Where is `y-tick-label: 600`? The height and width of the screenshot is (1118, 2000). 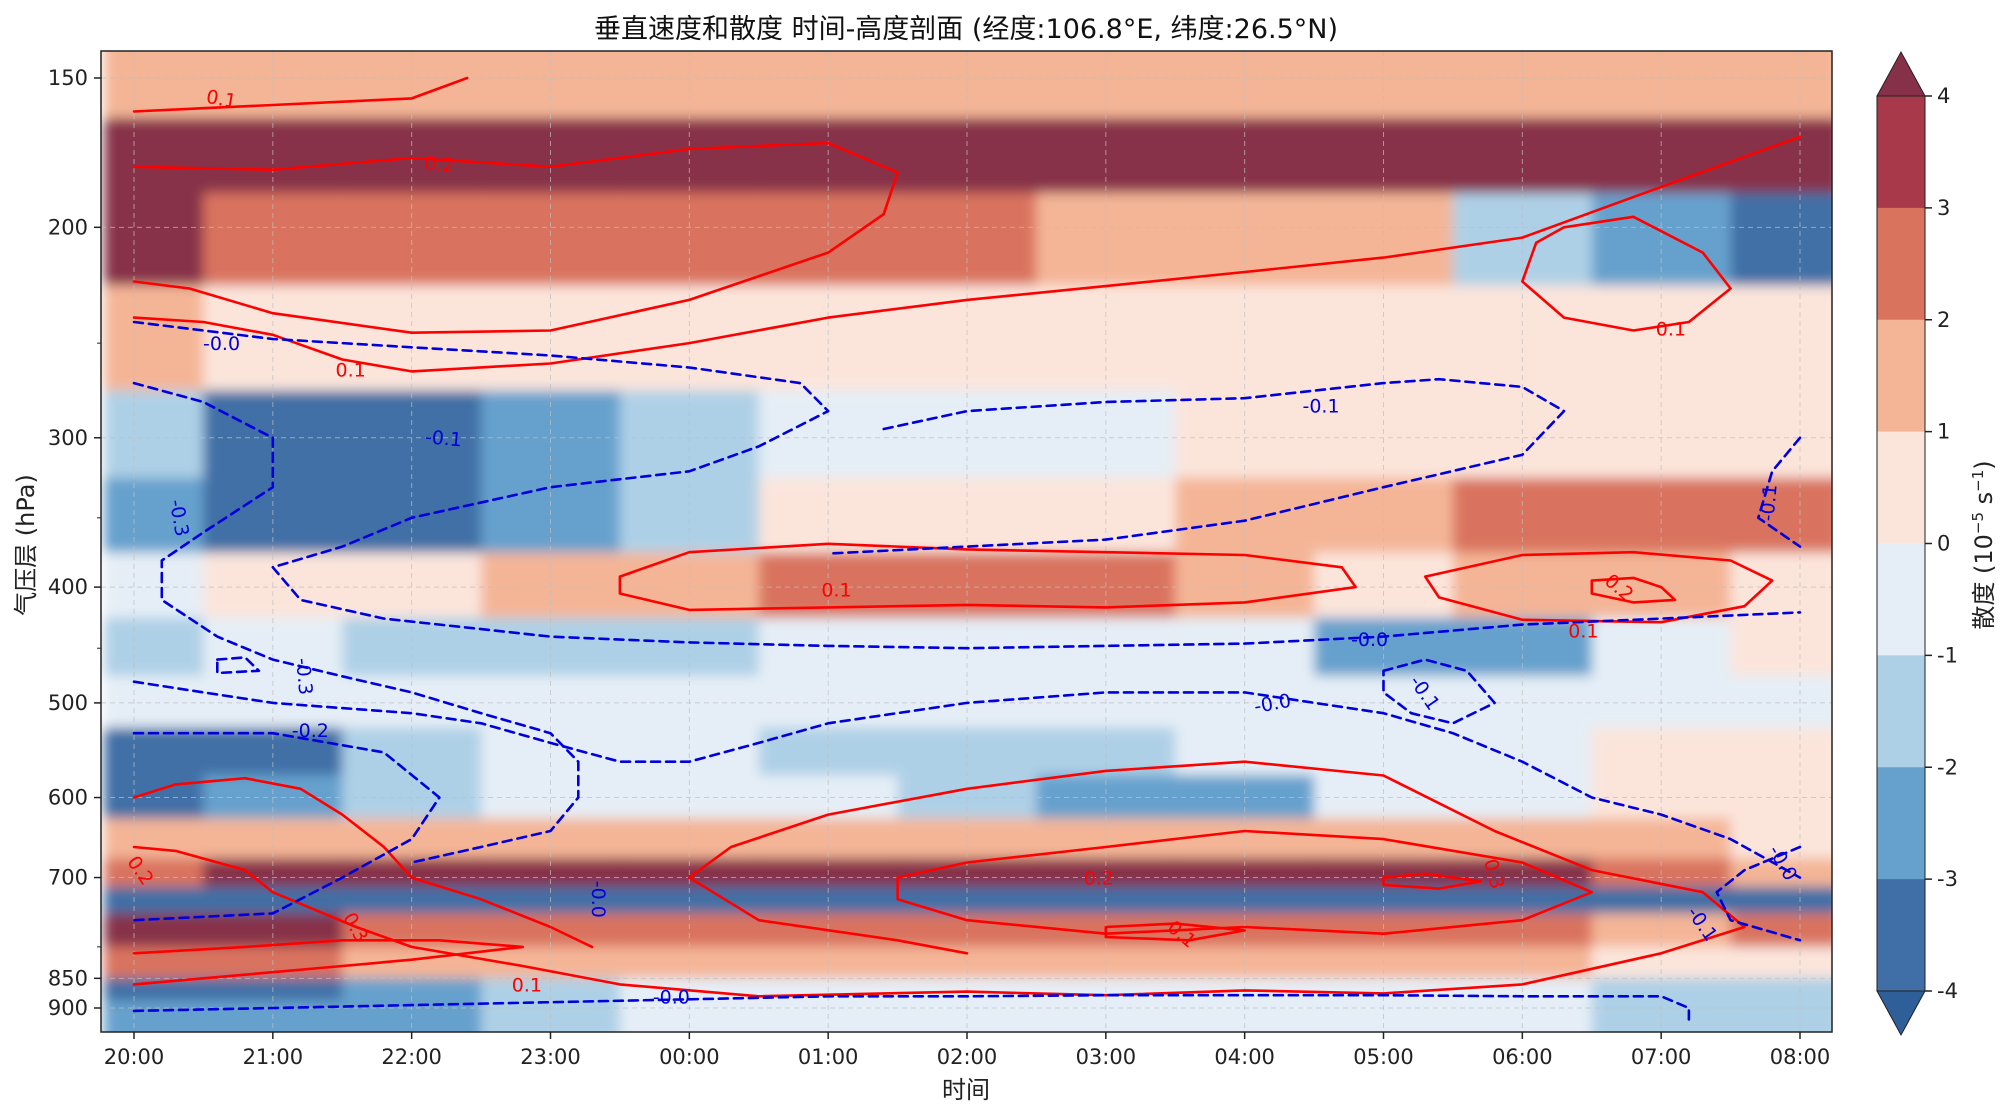
y-tick-label: 600 is located at coordinates (68, 798).